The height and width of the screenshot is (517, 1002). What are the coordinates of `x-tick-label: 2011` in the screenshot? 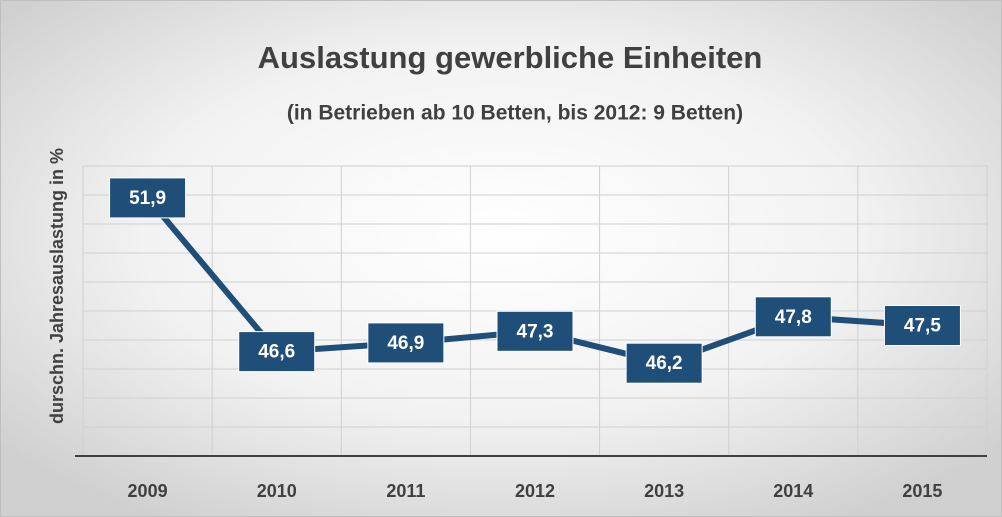 It's located at (405, 491).